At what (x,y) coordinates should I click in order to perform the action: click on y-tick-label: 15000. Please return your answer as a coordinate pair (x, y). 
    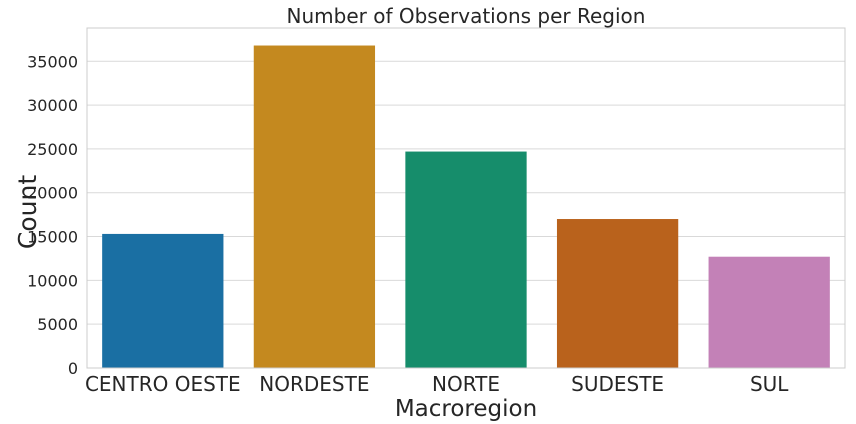
    Looking at the image, I should click on (52, 237).